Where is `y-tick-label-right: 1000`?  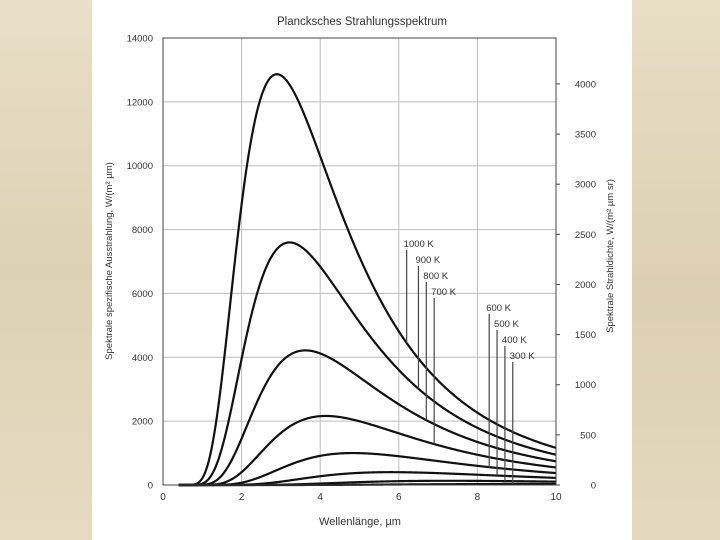 y-tick-label-right: 1000 is located at coordinates (585, 385).